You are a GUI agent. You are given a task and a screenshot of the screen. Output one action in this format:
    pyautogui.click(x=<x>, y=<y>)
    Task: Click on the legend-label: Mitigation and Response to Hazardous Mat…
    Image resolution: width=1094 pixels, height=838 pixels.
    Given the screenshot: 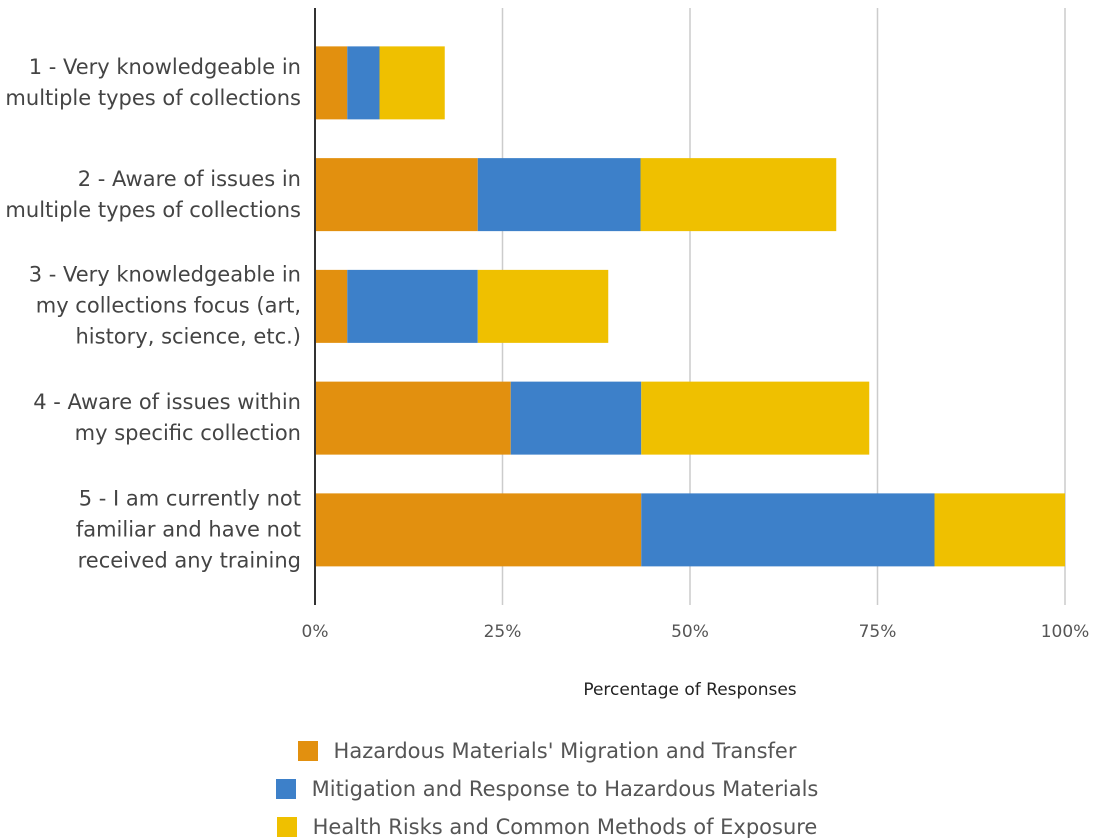 What is the action you would take?
    pyautogui.click(x=565, y=789)
    